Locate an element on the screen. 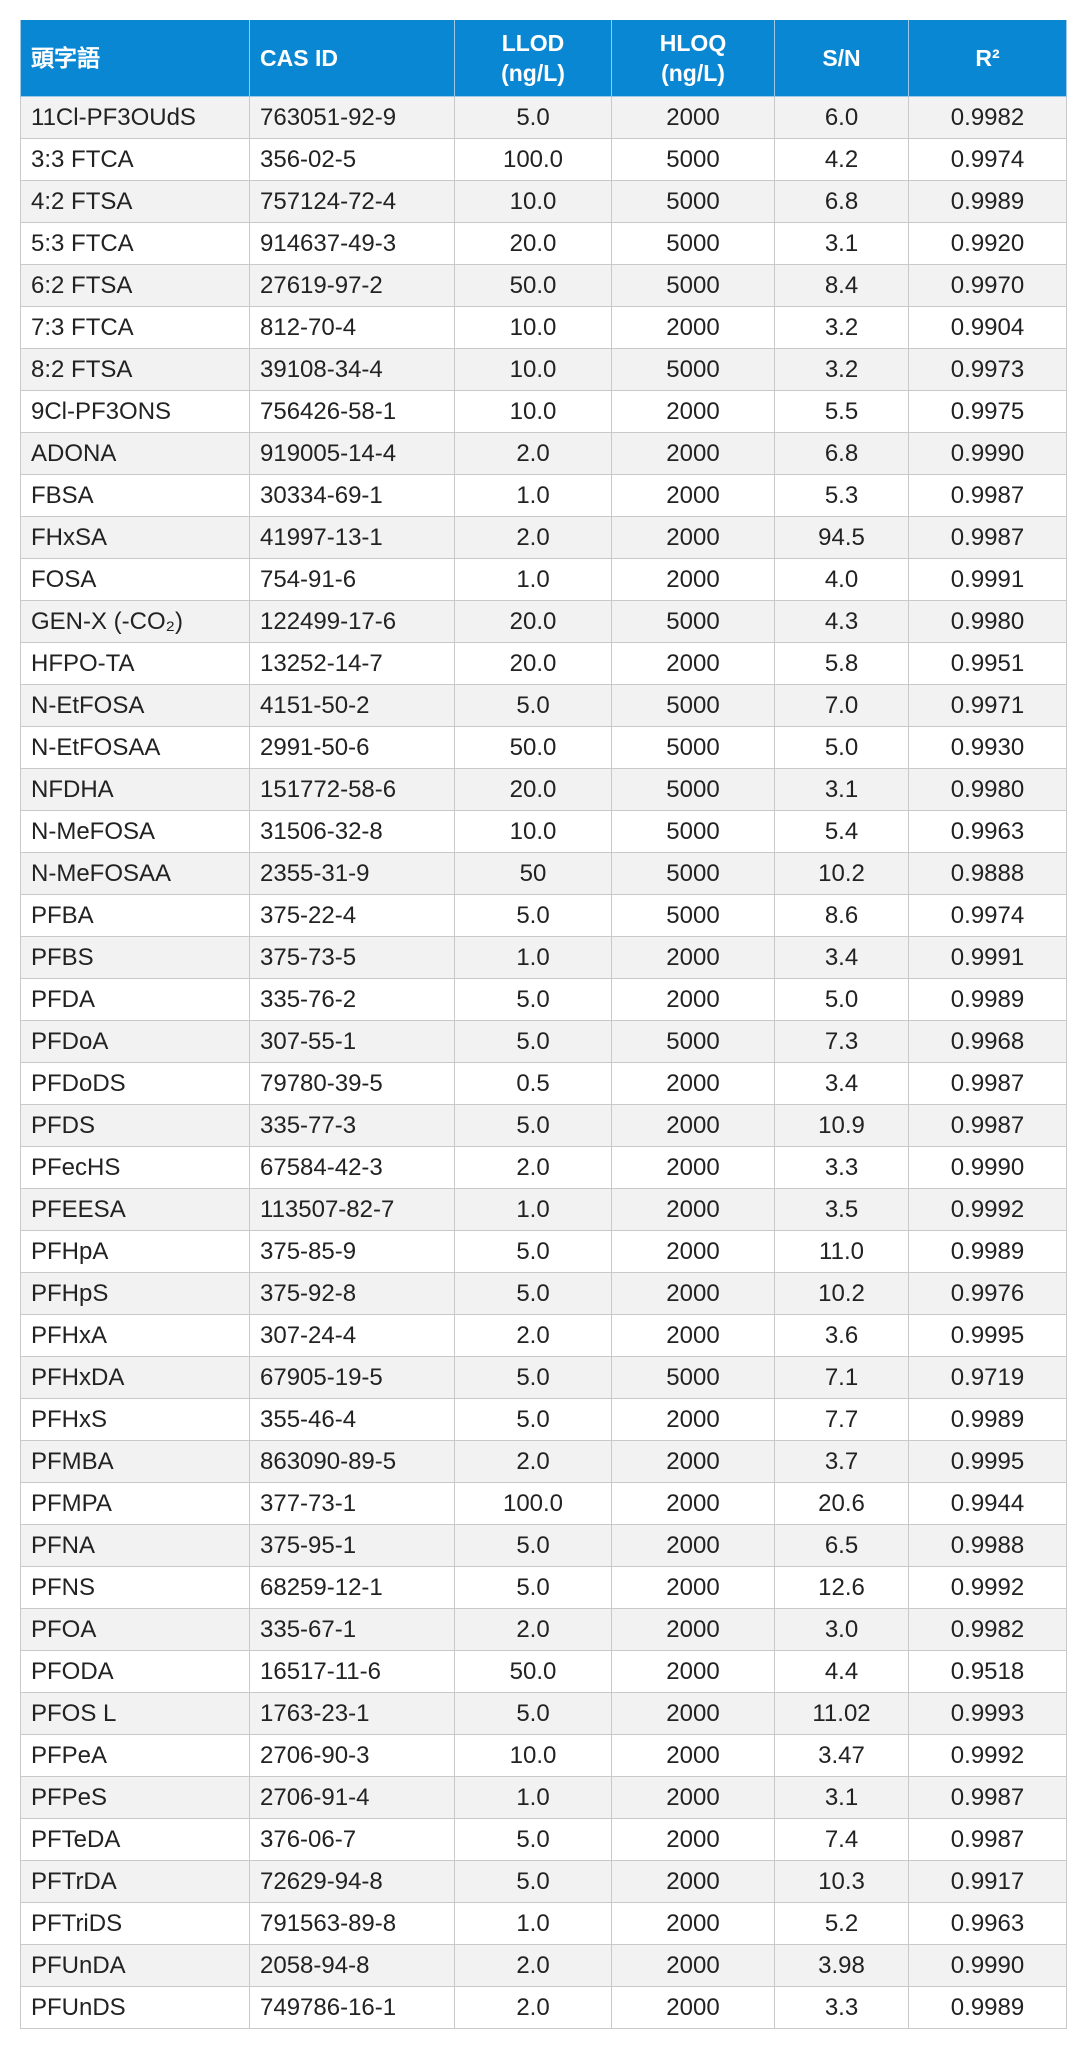 The width and height of the screenshot is (1085, 2048). cell-sn: 3.98 is located at coordinates (841, 1965).